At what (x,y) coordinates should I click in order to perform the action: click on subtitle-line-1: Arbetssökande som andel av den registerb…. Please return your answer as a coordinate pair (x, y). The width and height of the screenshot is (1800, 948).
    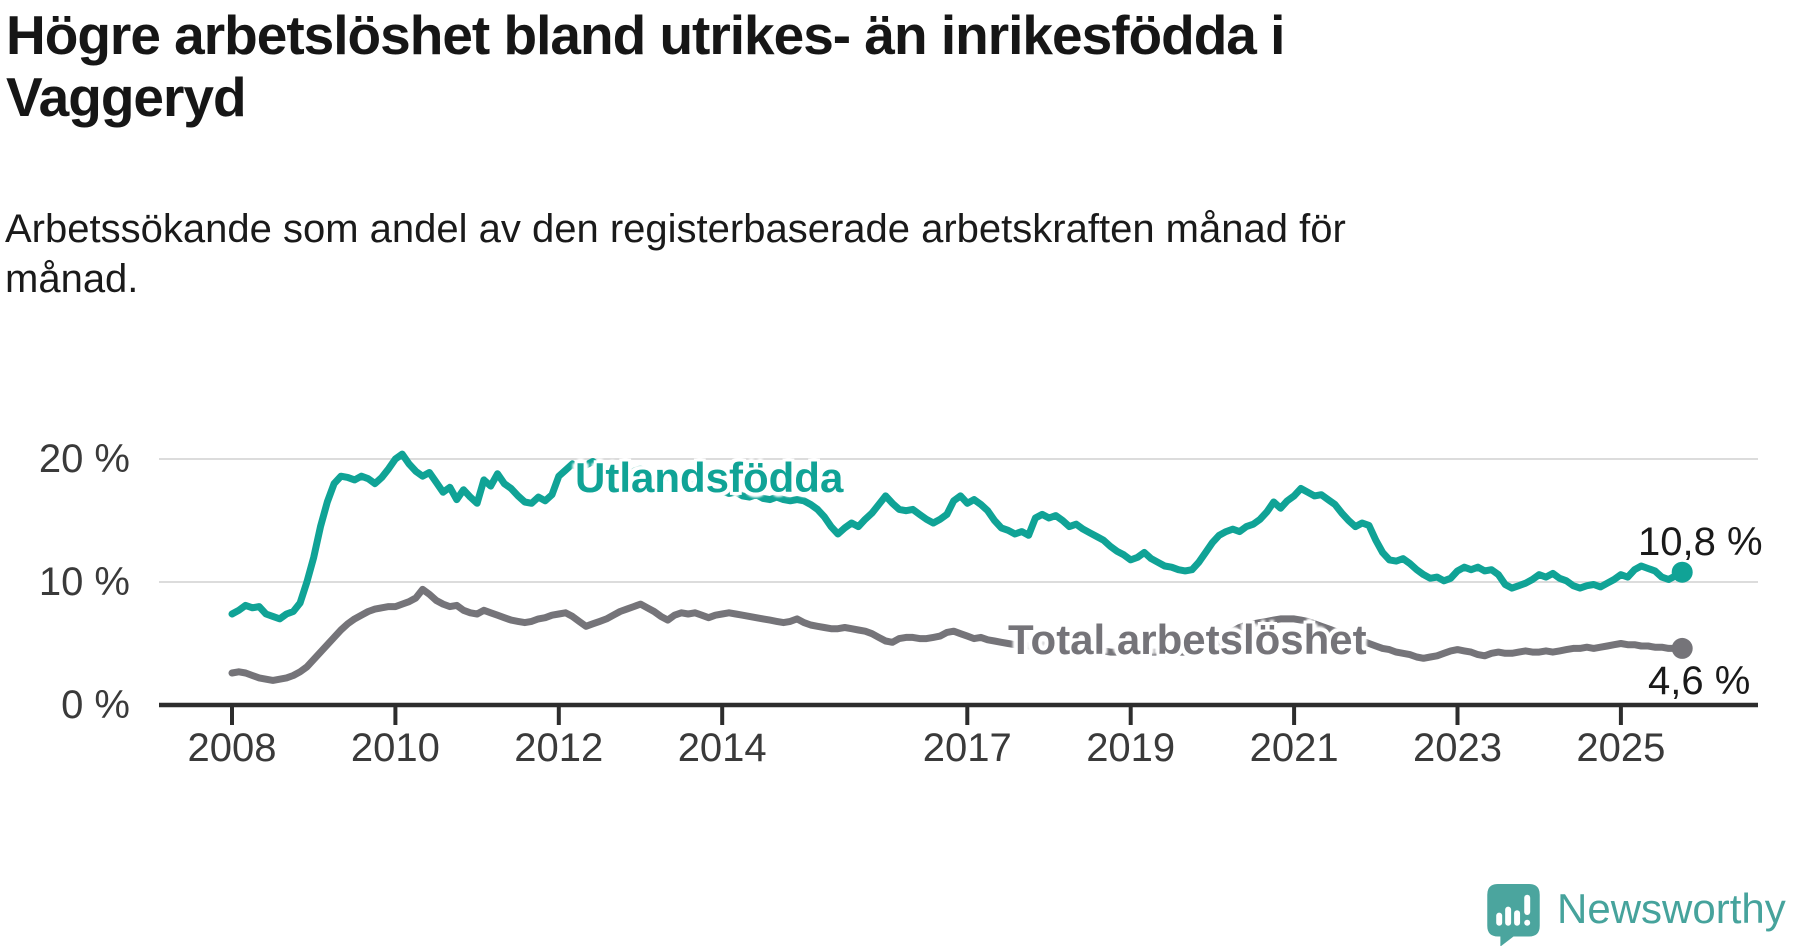
    Looking at the image, I should click on (675, 229).